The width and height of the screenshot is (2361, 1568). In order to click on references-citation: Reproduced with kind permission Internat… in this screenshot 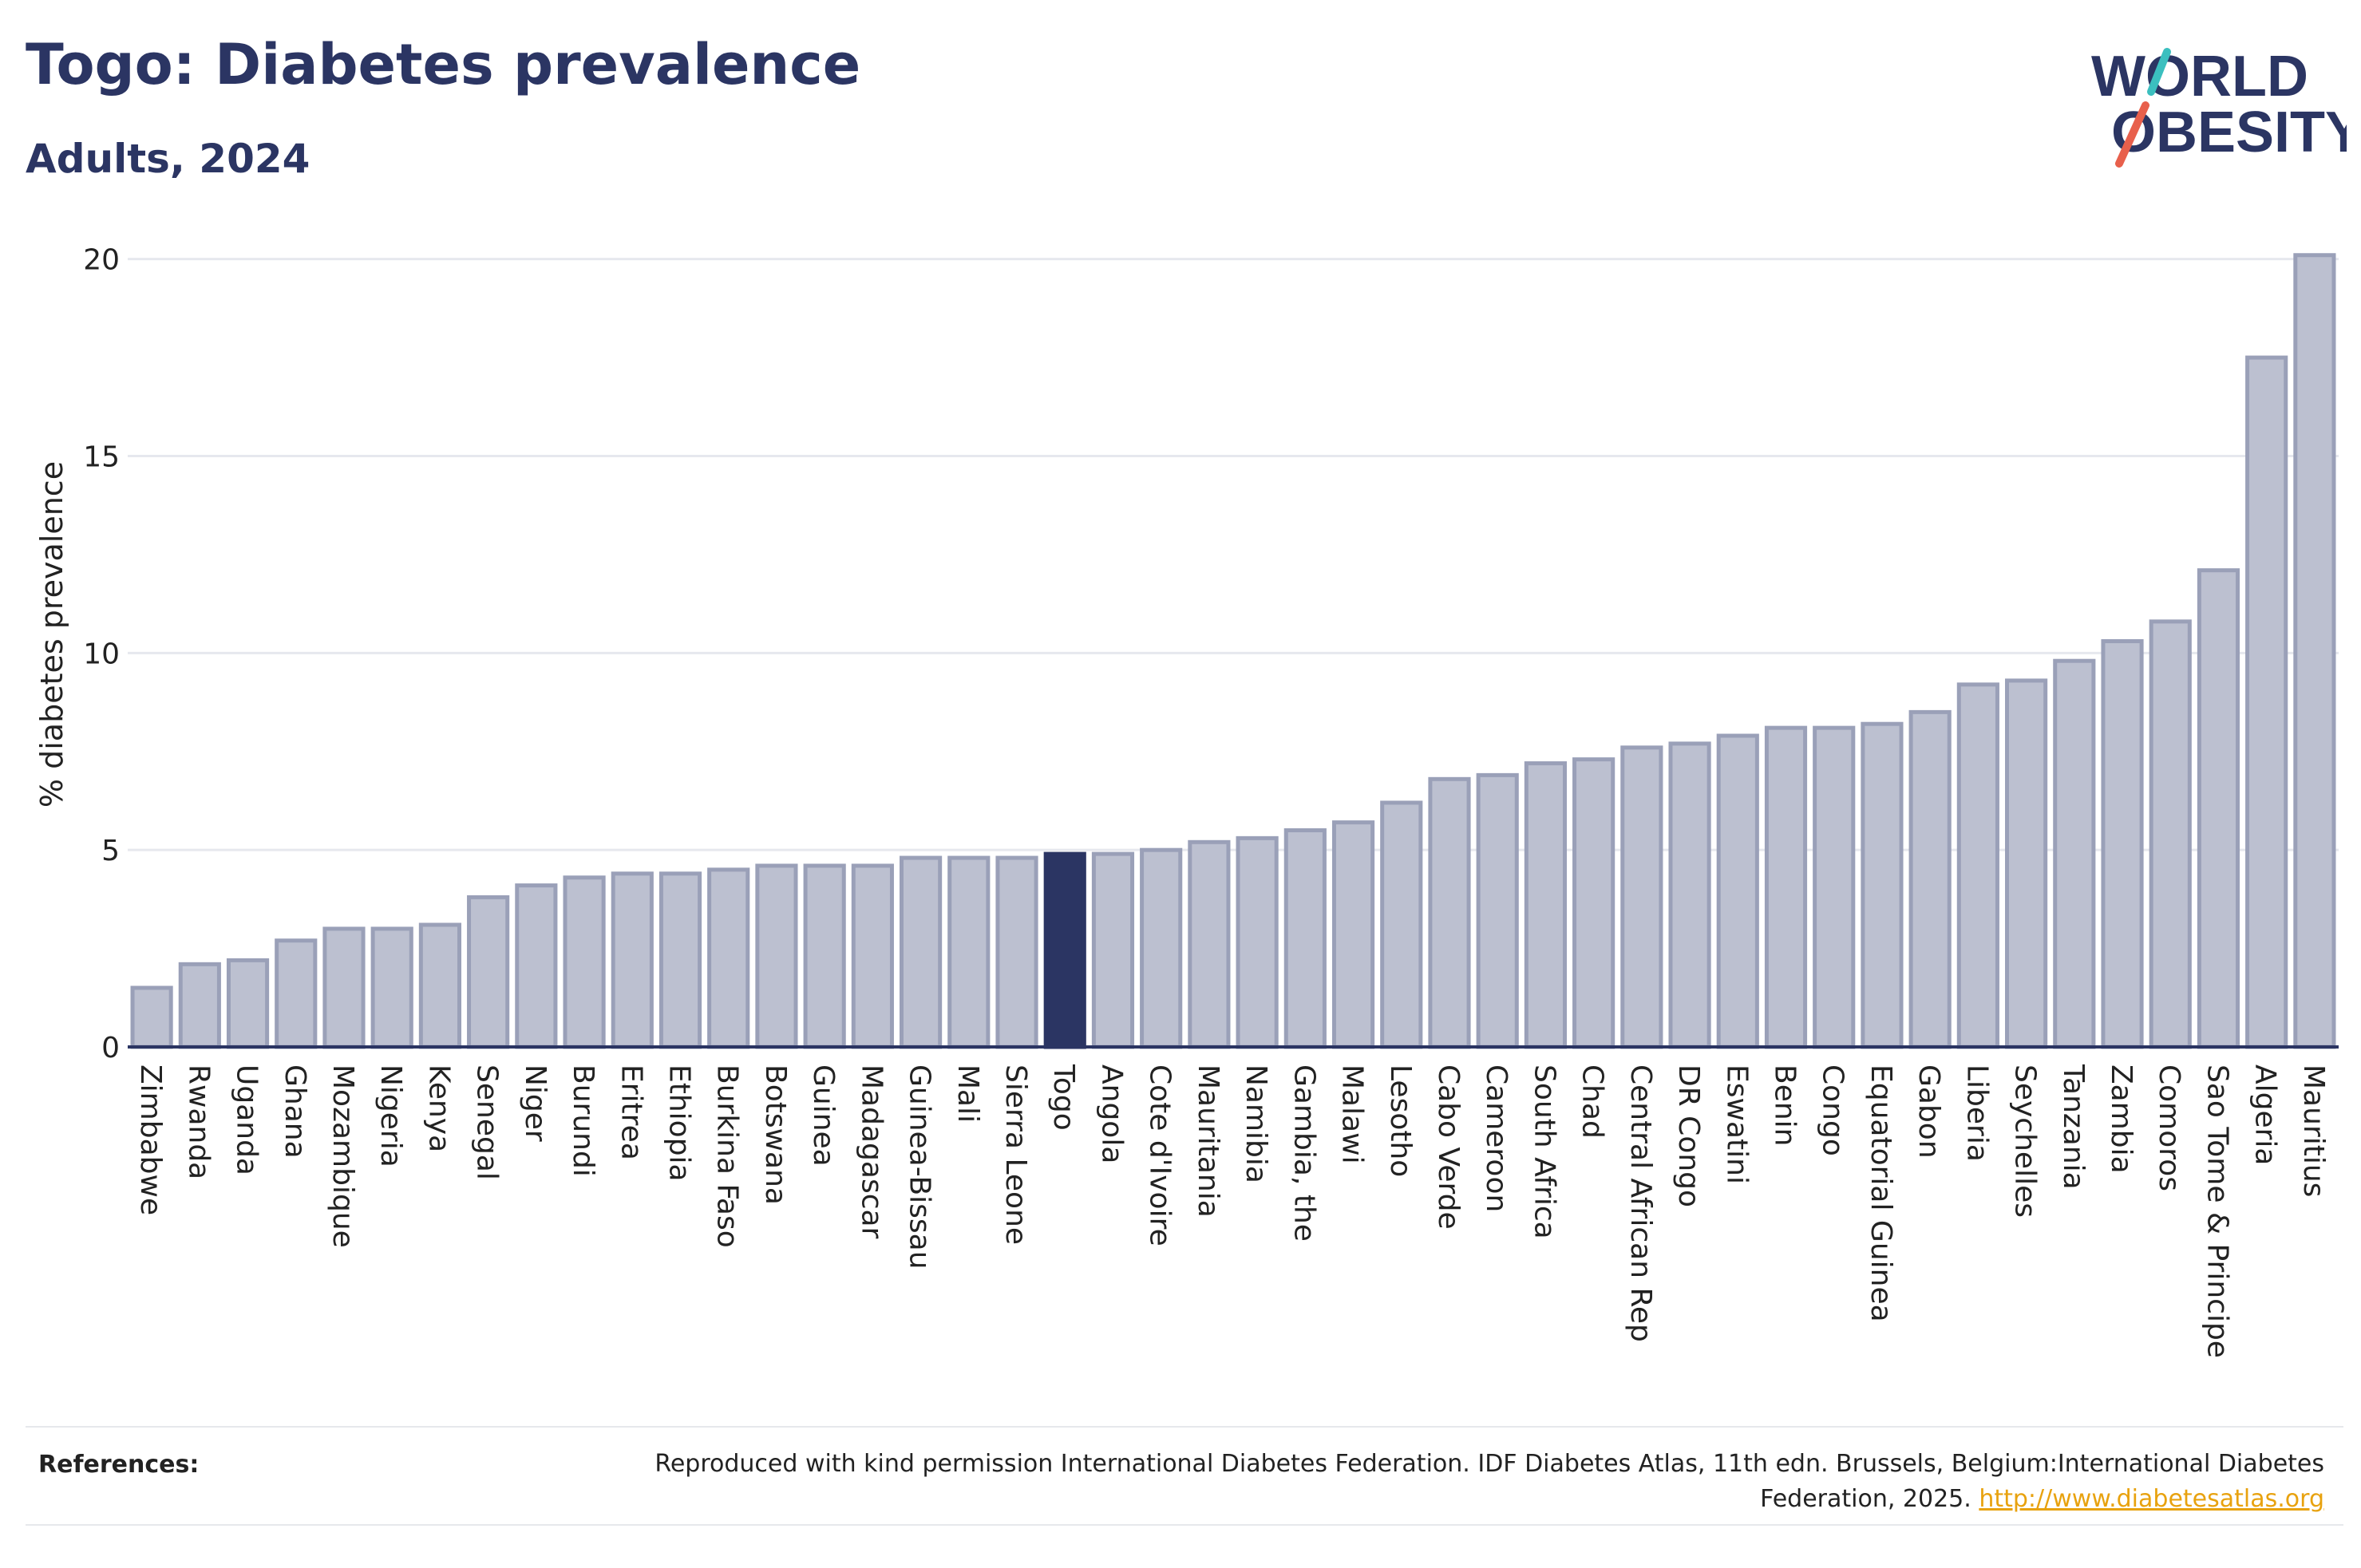, I will do `click(1489, 1481)`.